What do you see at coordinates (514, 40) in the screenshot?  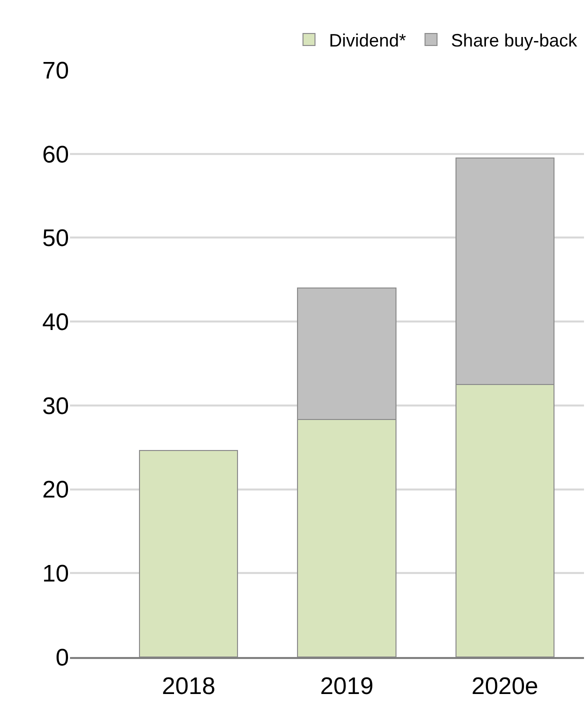 I see `legend-label: Share buy-back` at bounding box center [514, 40].